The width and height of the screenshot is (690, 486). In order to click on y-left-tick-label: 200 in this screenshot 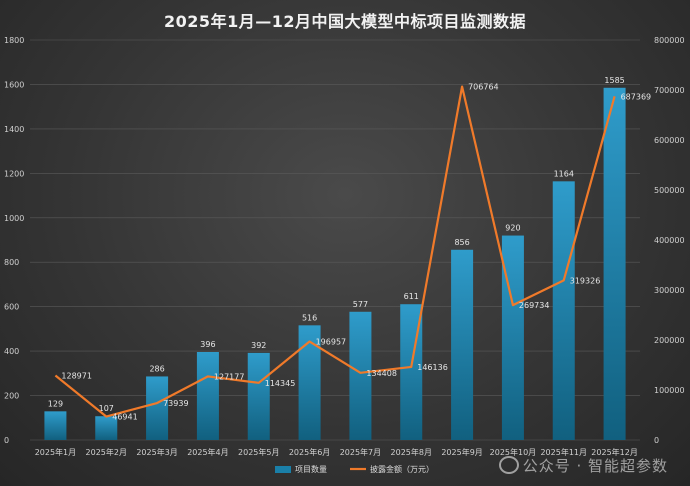, I will do `click(11, 396)`.